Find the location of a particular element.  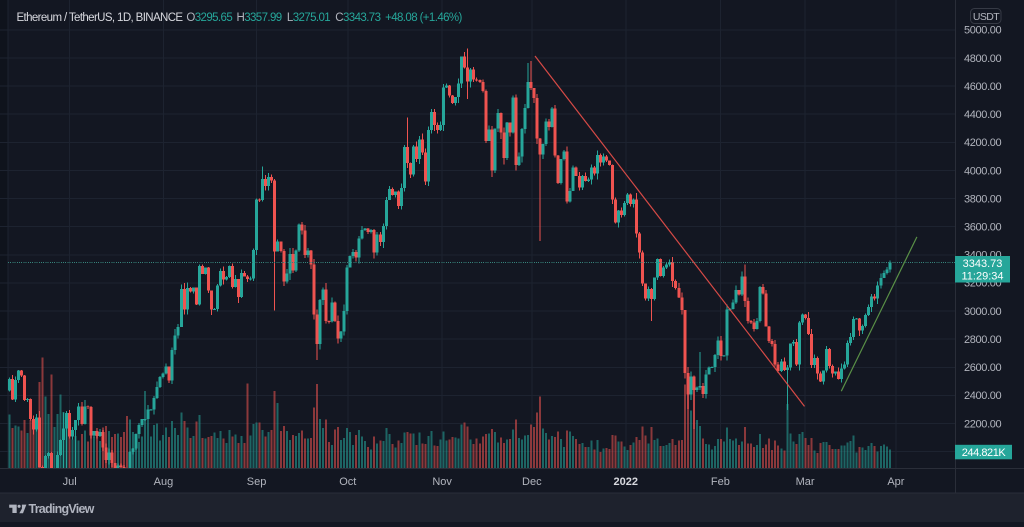

svg-text: TradingView is located at coordinates (62, 509).